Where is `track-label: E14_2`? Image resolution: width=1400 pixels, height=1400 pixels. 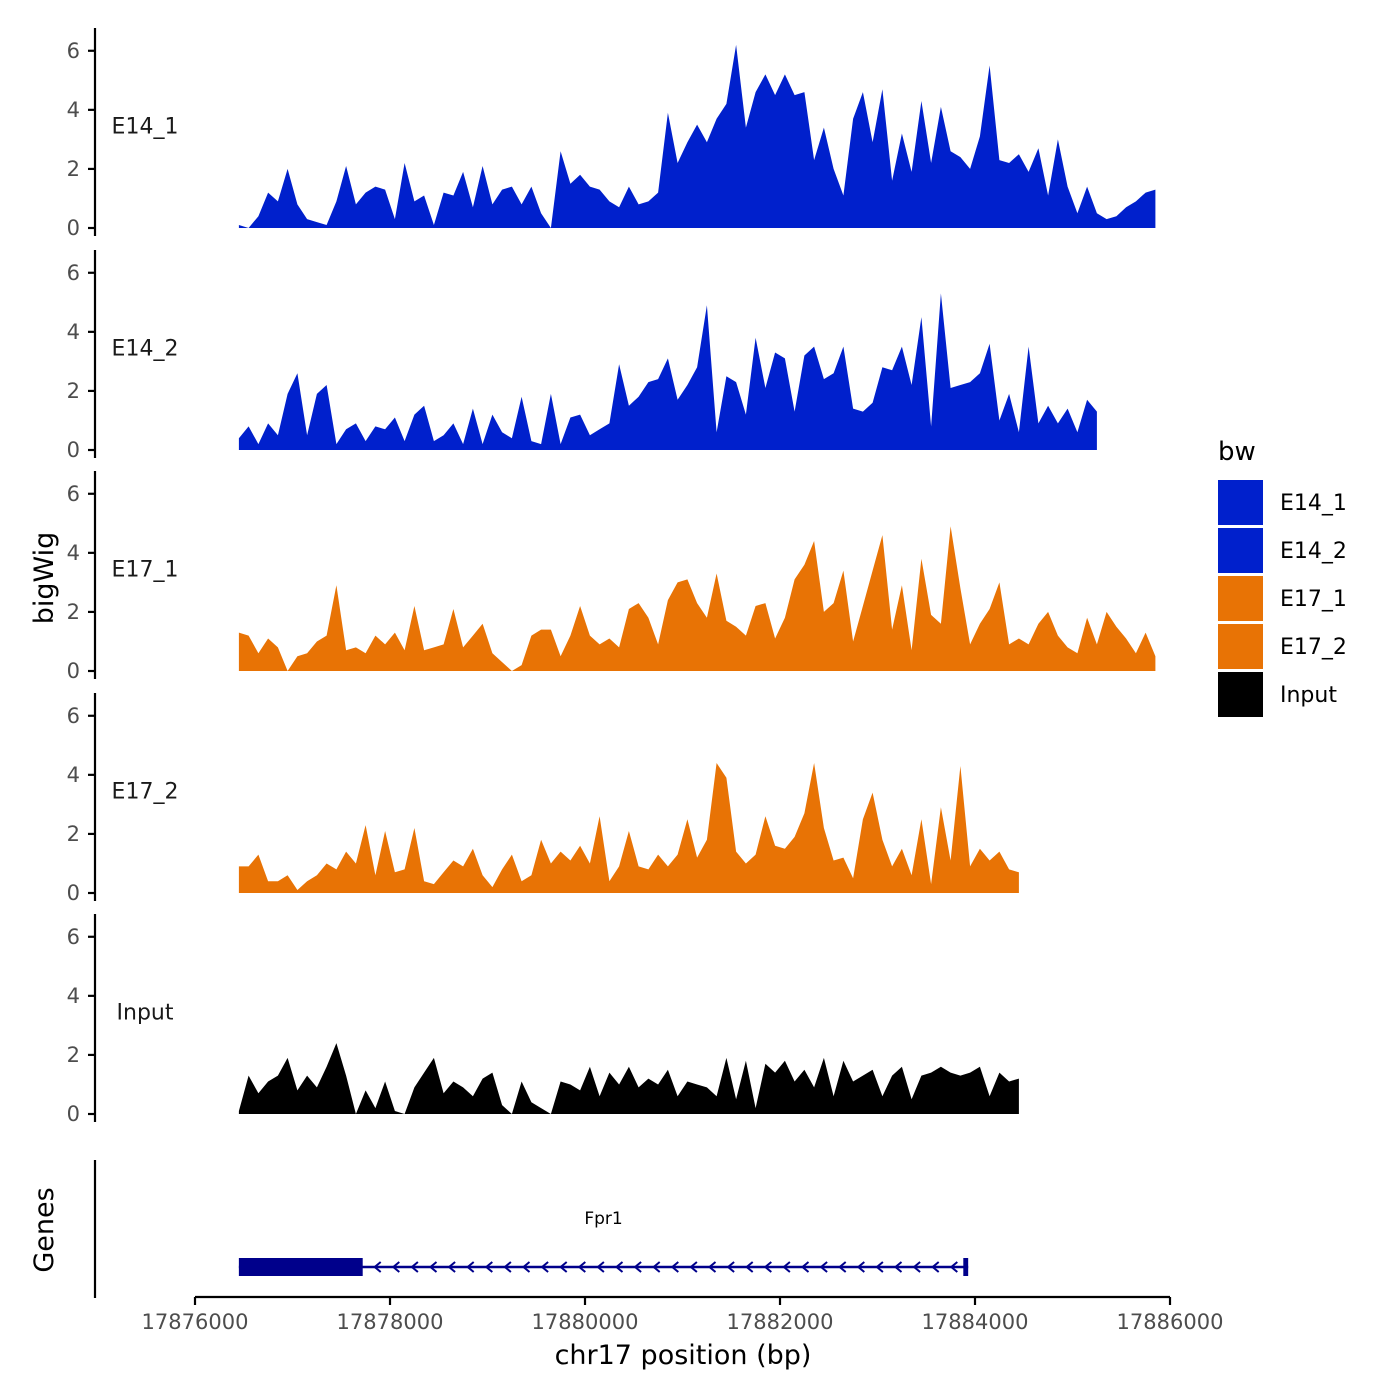 track-label: E14_2 is located at coordinates (145, 348).